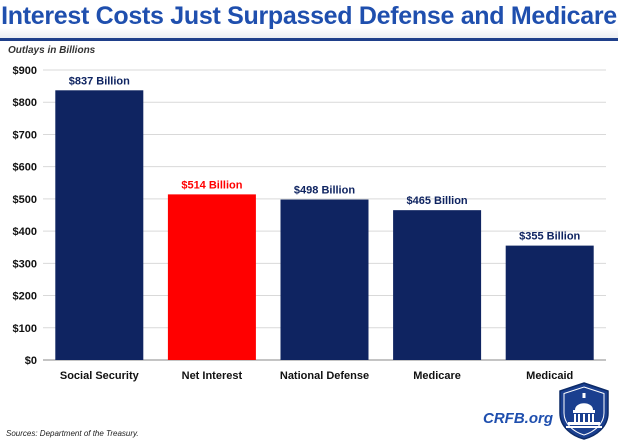 This screenshot has width=618, height=446. What do you see at coordinates (25, 264) in the screenshot?
I see `y-tick-label: $300` at bounding box center [25, 264].